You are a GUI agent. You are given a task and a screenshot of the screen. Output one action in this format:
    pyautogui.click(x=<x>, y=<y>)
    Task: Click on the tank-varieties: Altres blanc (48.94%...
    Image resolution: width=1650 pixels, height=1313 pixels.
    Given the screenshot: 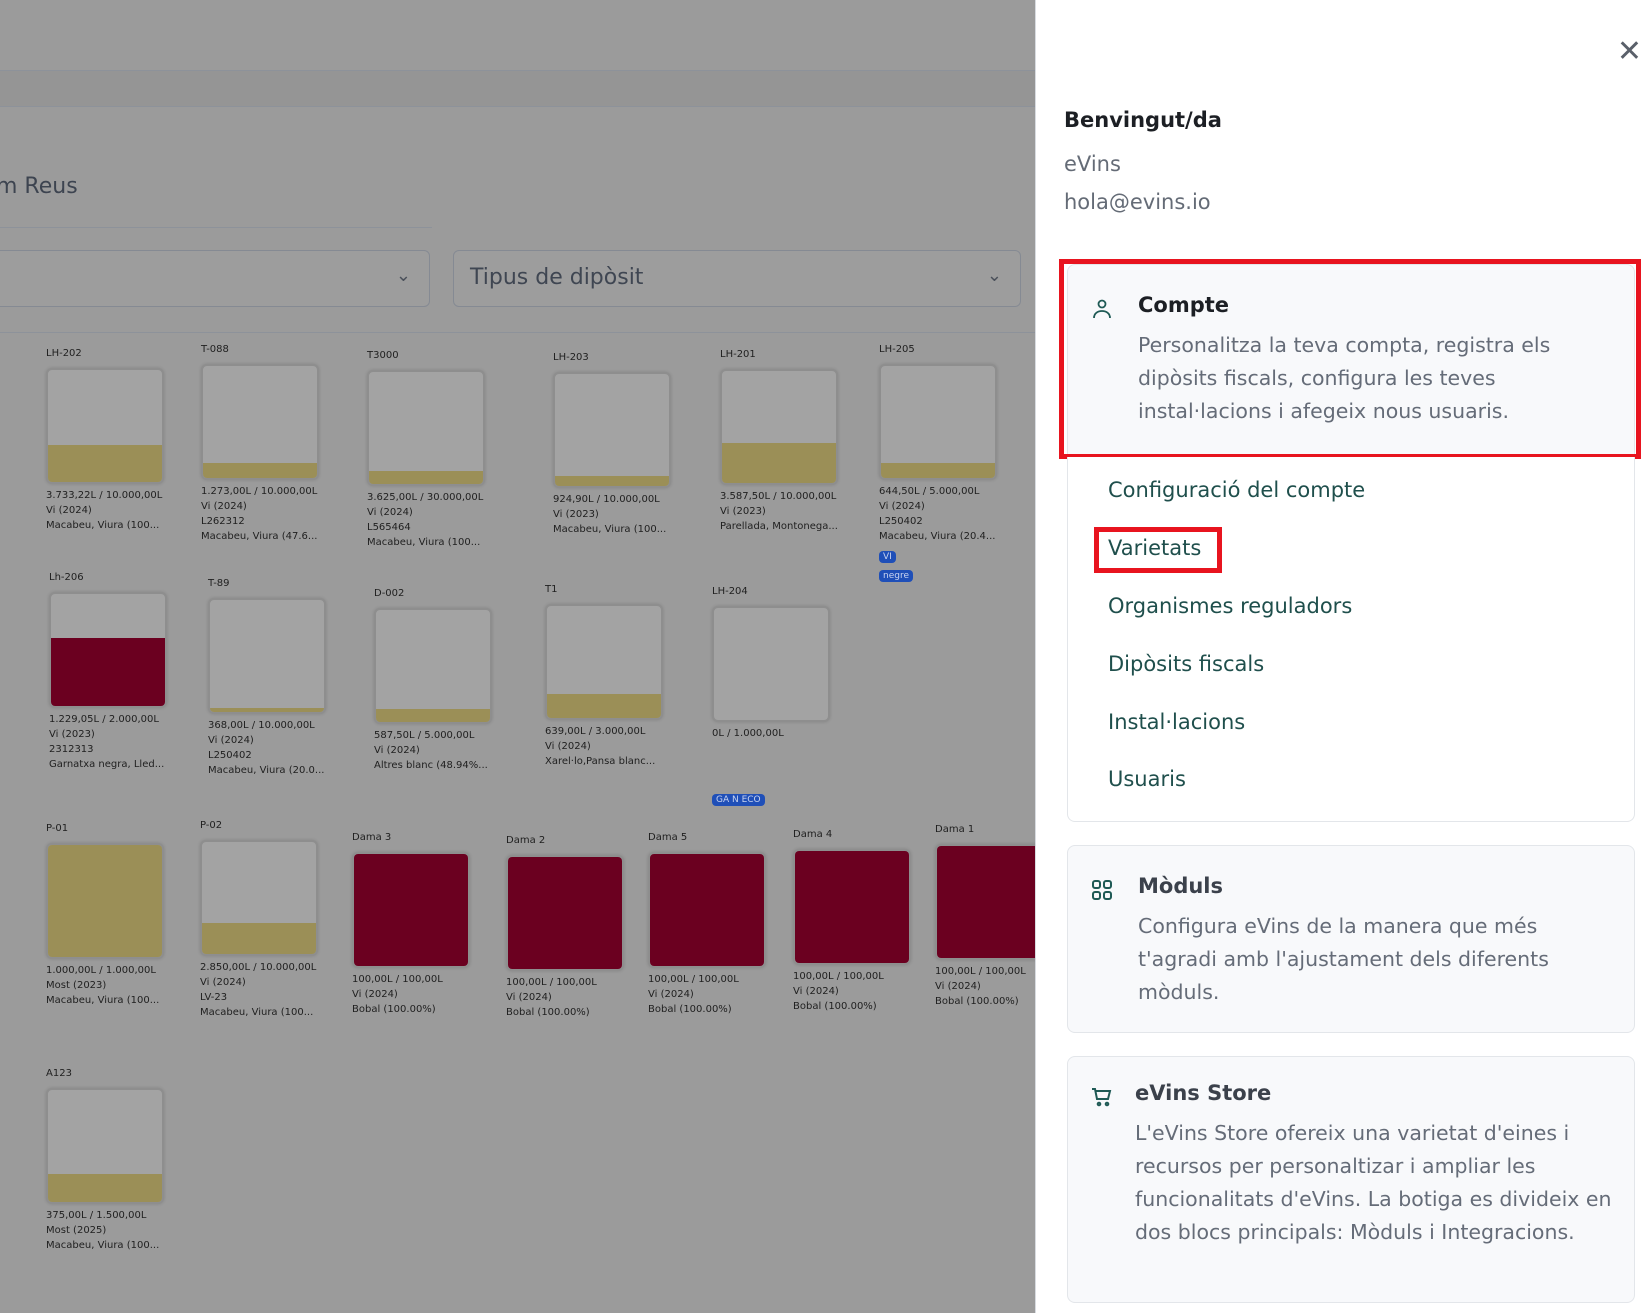 What is the action you would take?
    pyautogui.click(x=431, y=765)
    